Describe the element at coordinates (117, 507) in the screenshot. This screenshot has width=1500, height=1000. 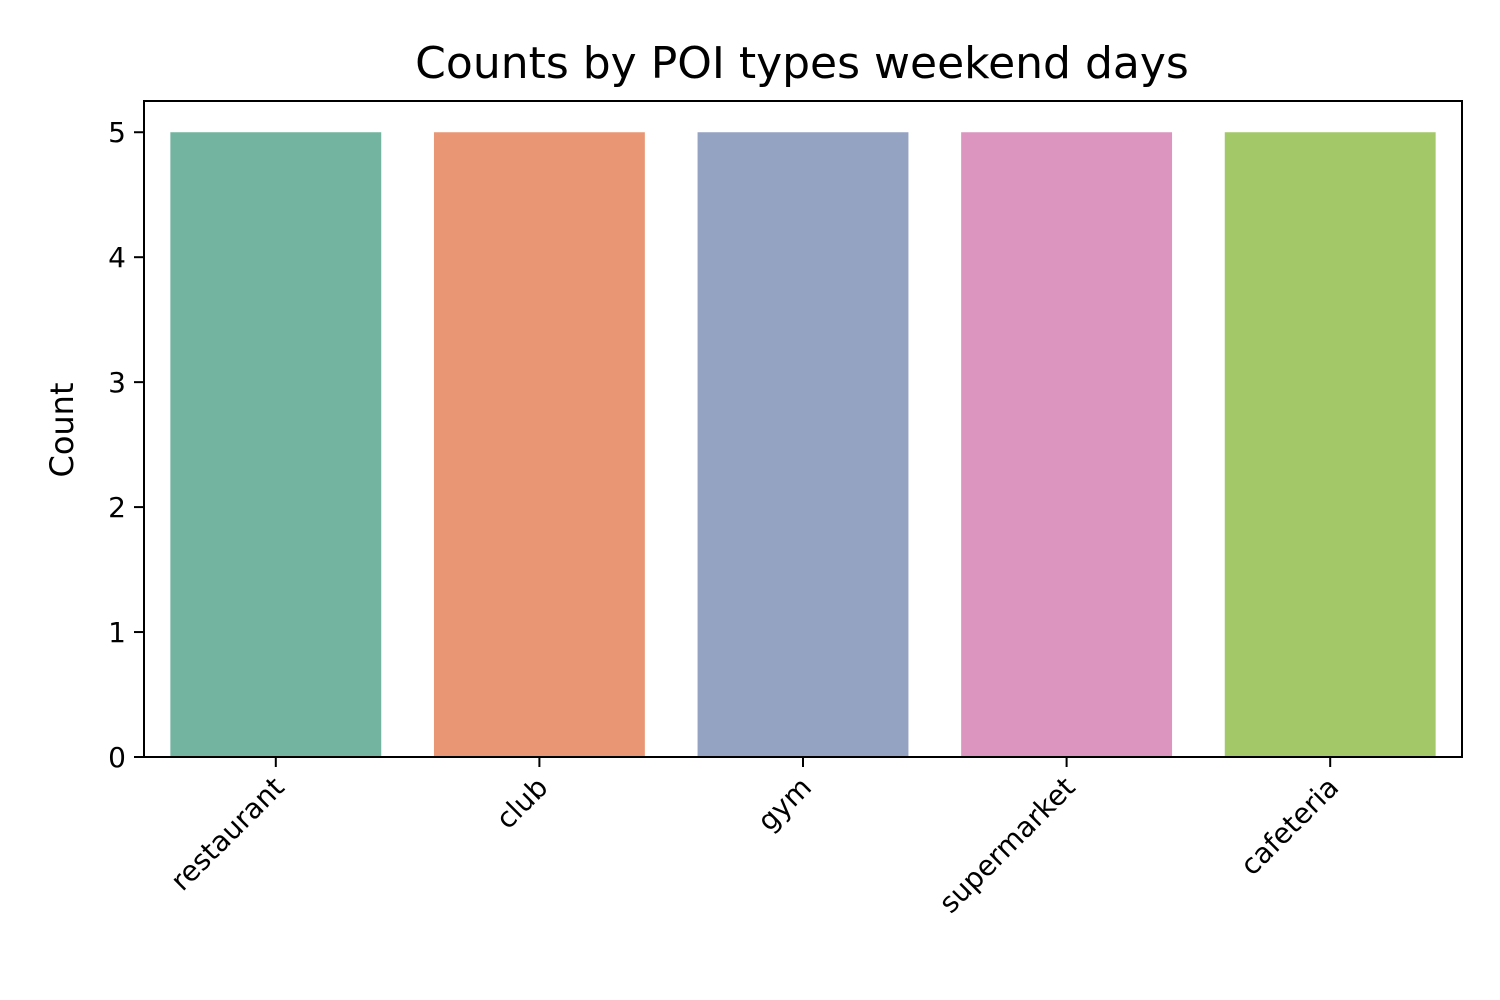
I see `y-tick-label: 2` at that location.